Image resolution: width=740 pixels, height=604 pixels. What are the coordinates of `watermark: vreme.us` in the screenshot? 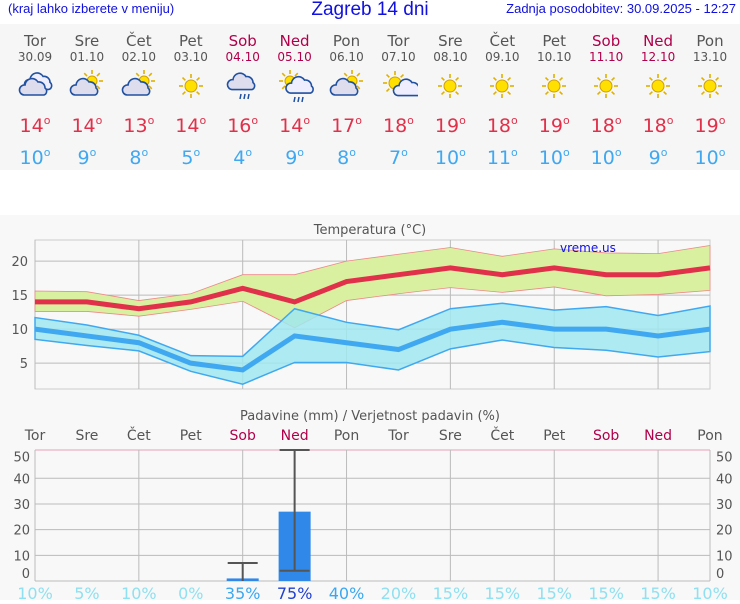 It's located at (588, 248).